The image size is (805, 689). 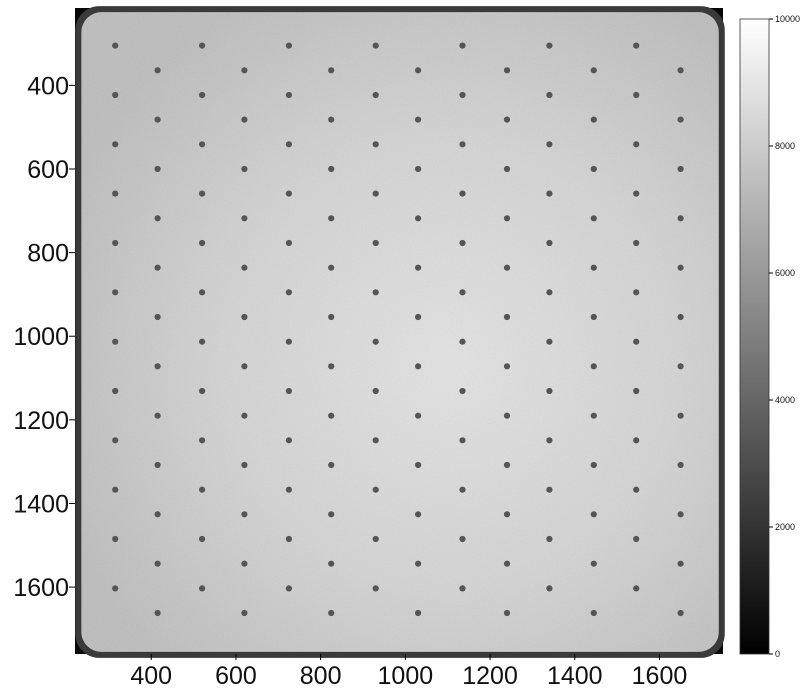 I want to click on y-tick-label: 1200, so click(x=41, y=421).